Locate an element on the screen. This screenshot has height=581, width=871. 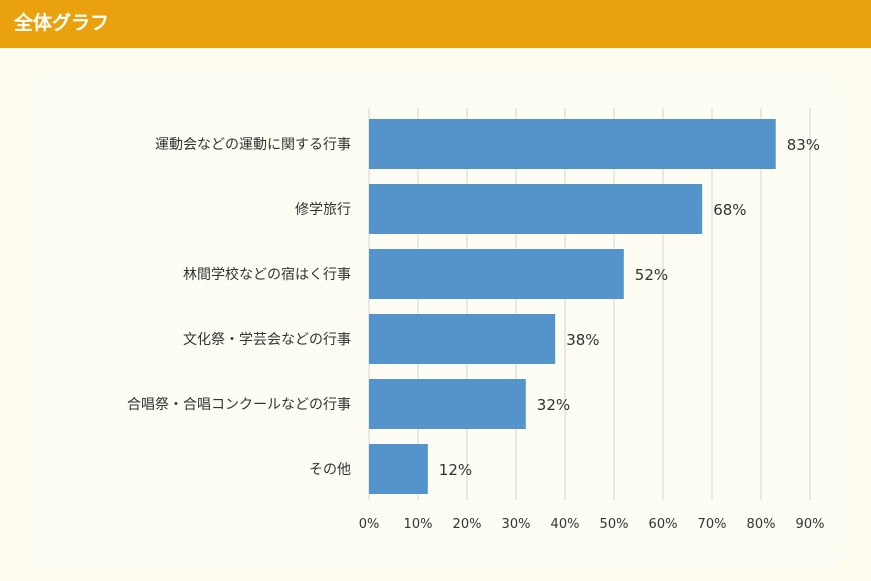
x-tick-label: 40% is located at coordinates (565, 524).